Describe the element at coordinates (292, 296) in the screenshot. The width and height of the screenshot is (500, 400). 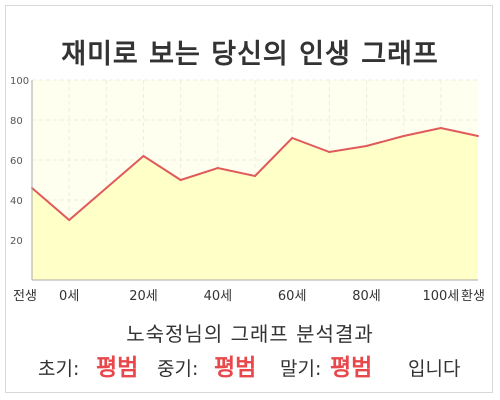
I see `x-tick-label: 60세` at that location.